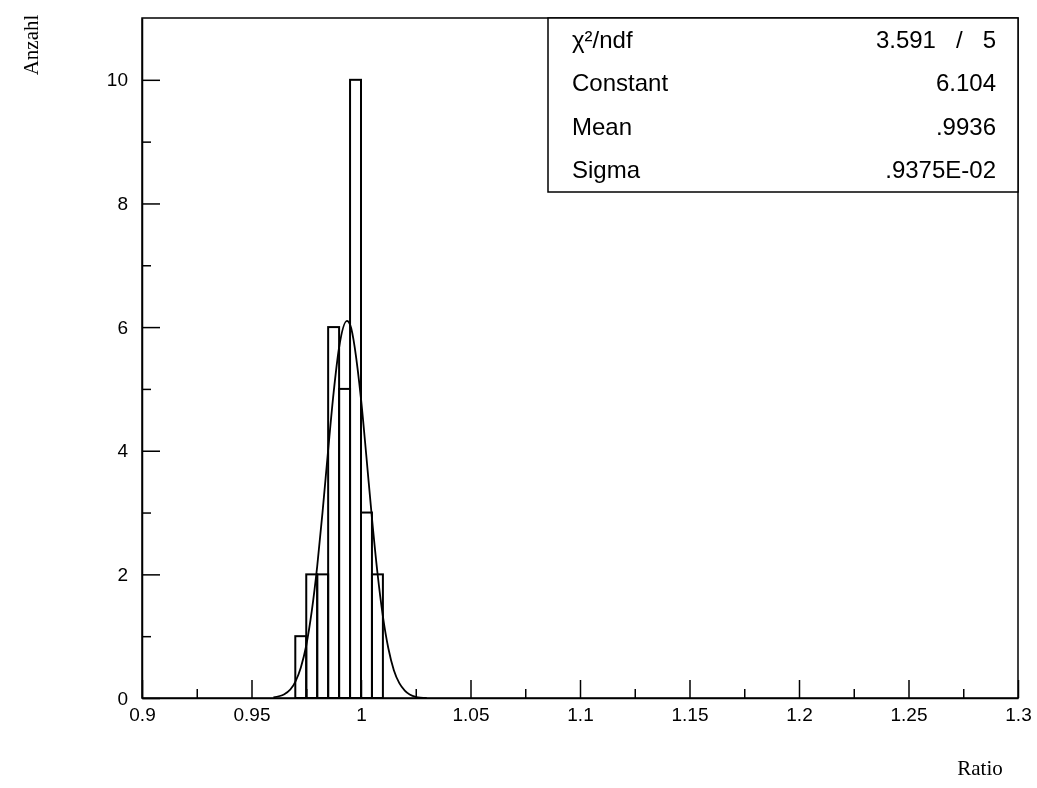 The image size is (1037, 788). What do you see at coordinates (784, 83) in the screenshot?
I see `text: Constant 6.104` at bounding box center [784, 83].